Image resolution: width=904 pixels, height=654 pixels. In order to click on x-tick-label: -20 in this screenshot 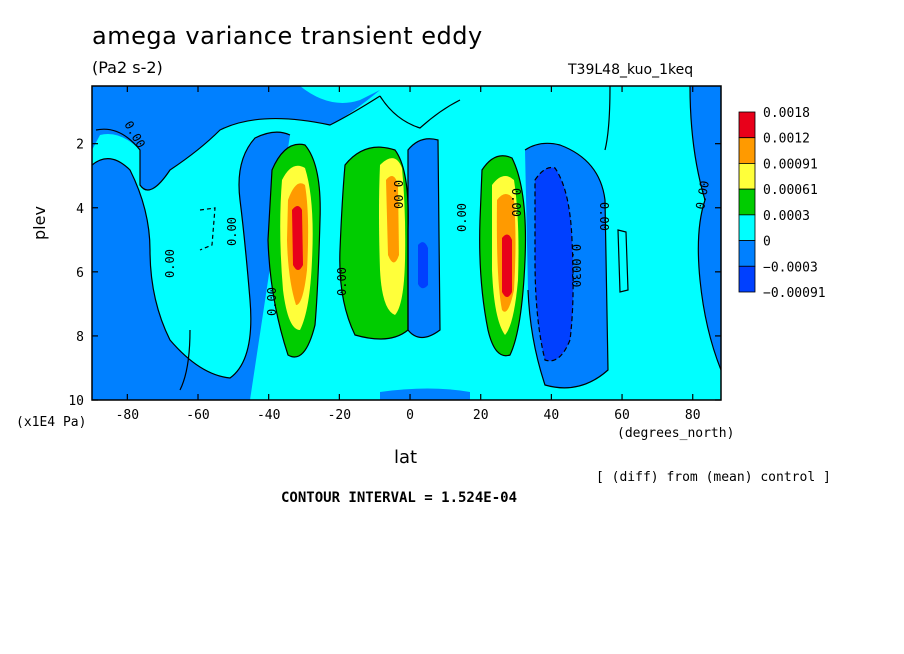, I will do `click(339, 415)`.